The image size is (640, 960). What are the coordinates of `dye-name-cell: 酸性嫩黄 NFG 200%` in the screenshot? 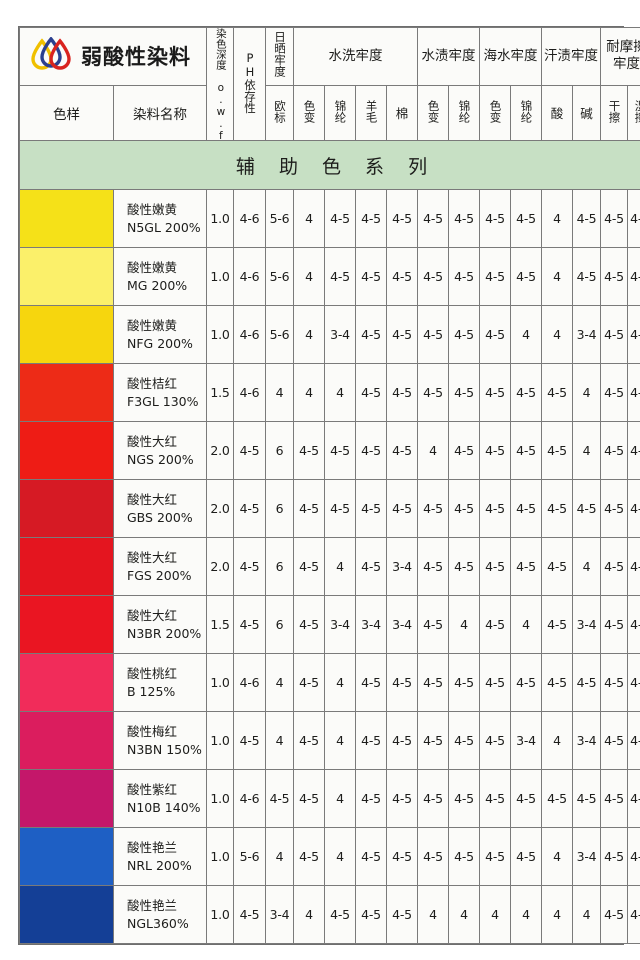 It's located at (160, 334).